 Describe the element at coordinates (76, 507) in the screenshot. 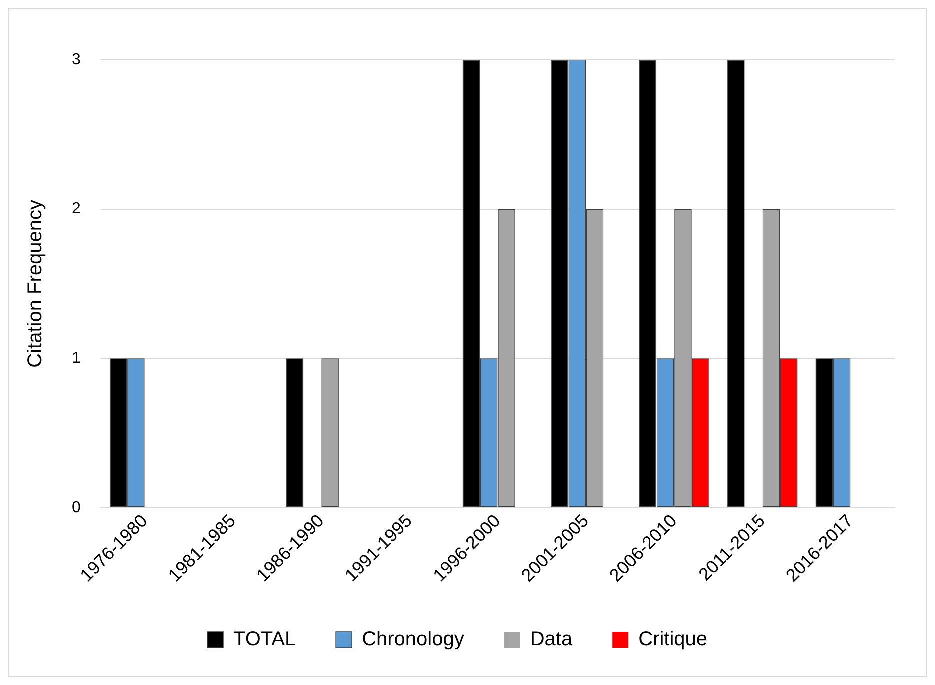

I see `y-tick-label: 0` at that location.